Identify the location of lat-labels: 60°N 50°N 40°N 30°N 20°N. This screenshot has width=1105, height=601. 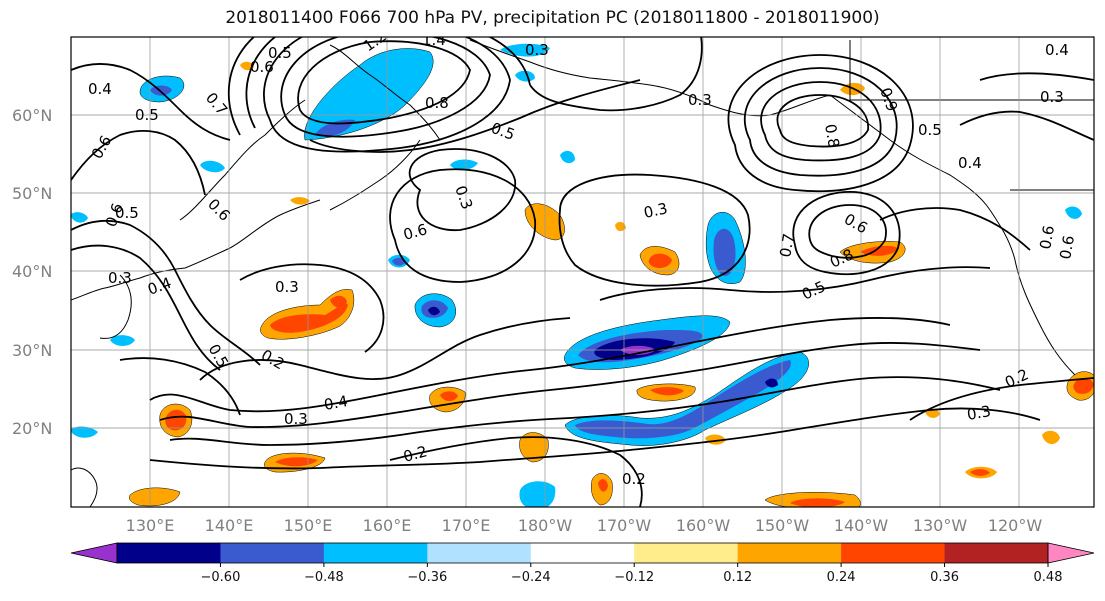
(32, 272).